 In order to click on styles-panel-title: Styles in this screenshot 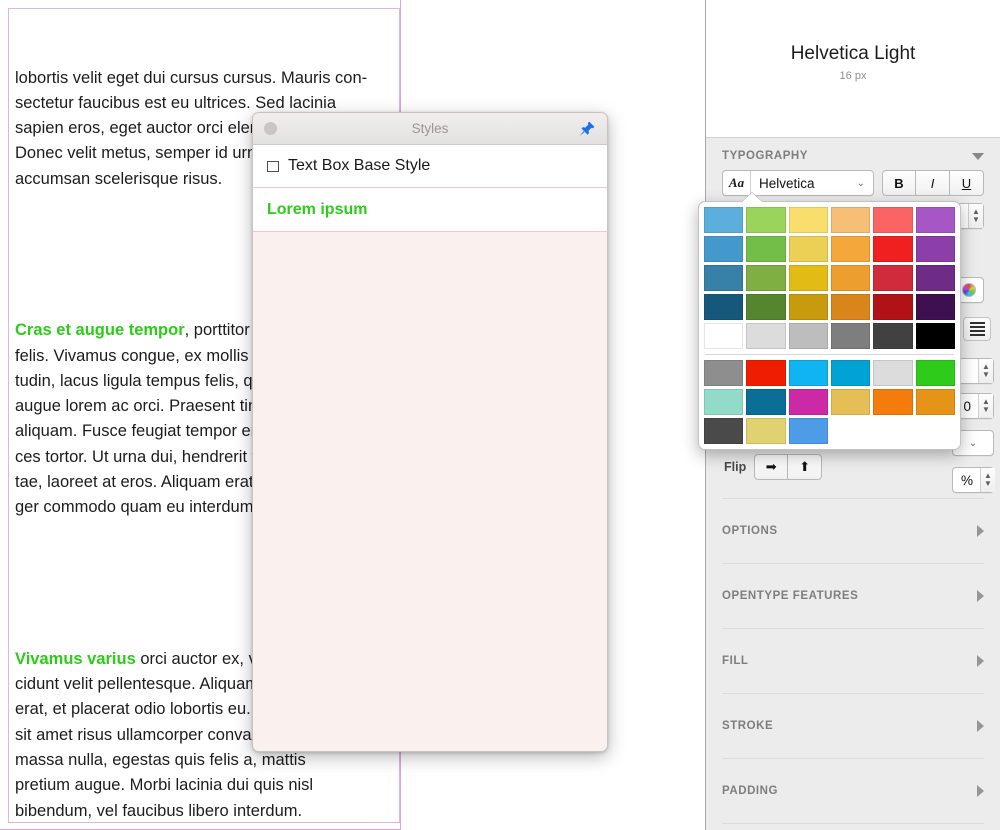, I will do `click(430, 128)`.